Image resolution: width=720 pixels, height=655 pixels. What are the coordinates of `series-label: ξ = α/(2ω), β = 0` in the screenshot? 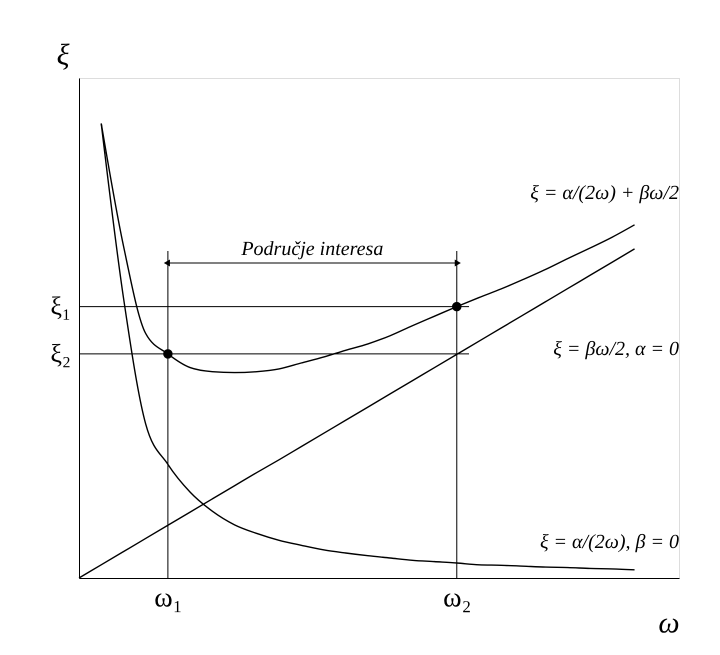 It's located at (609, 541).